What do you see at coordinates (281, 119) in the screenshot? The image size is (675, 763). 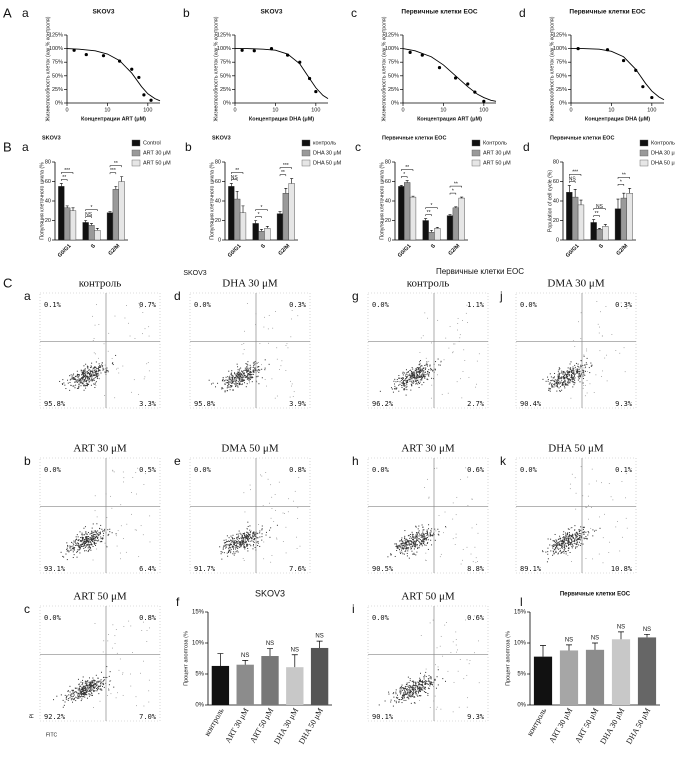 I see `x-axis-label: Концентрация DHA (μM)` at bounding box center [281, 119].